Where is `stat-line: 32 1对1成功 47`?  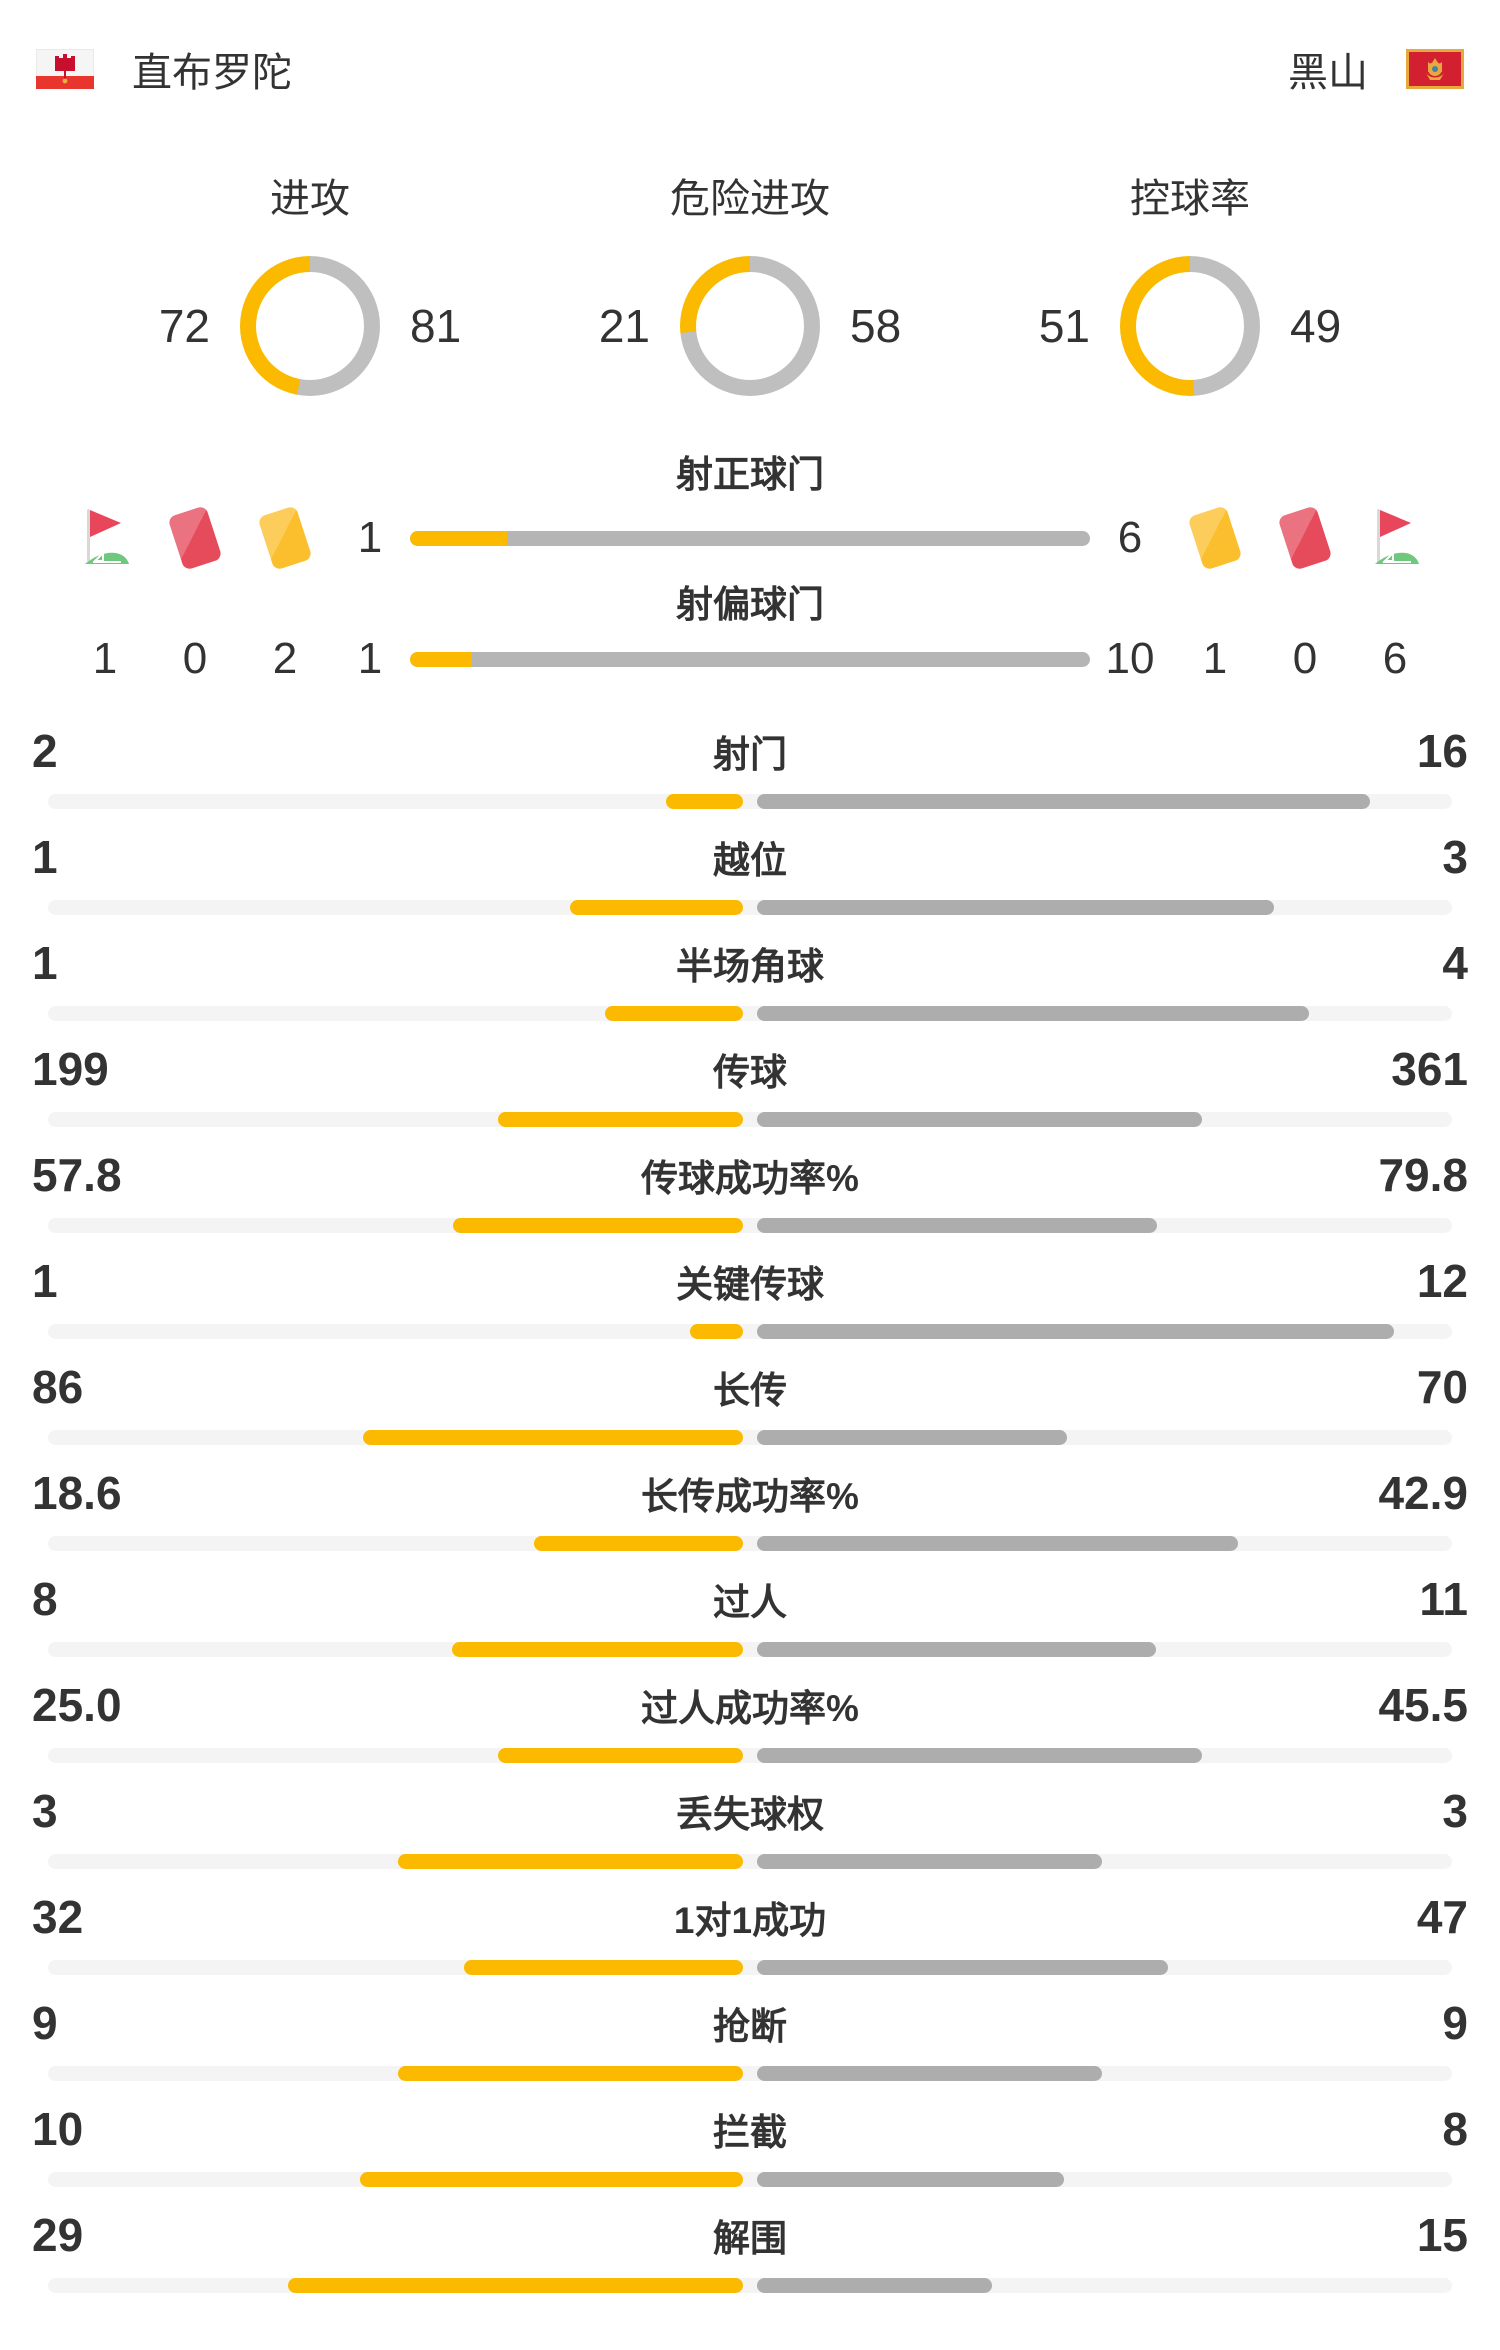
stat-line: 32 1对1成功 47 is located at coordinates (750, 1914).